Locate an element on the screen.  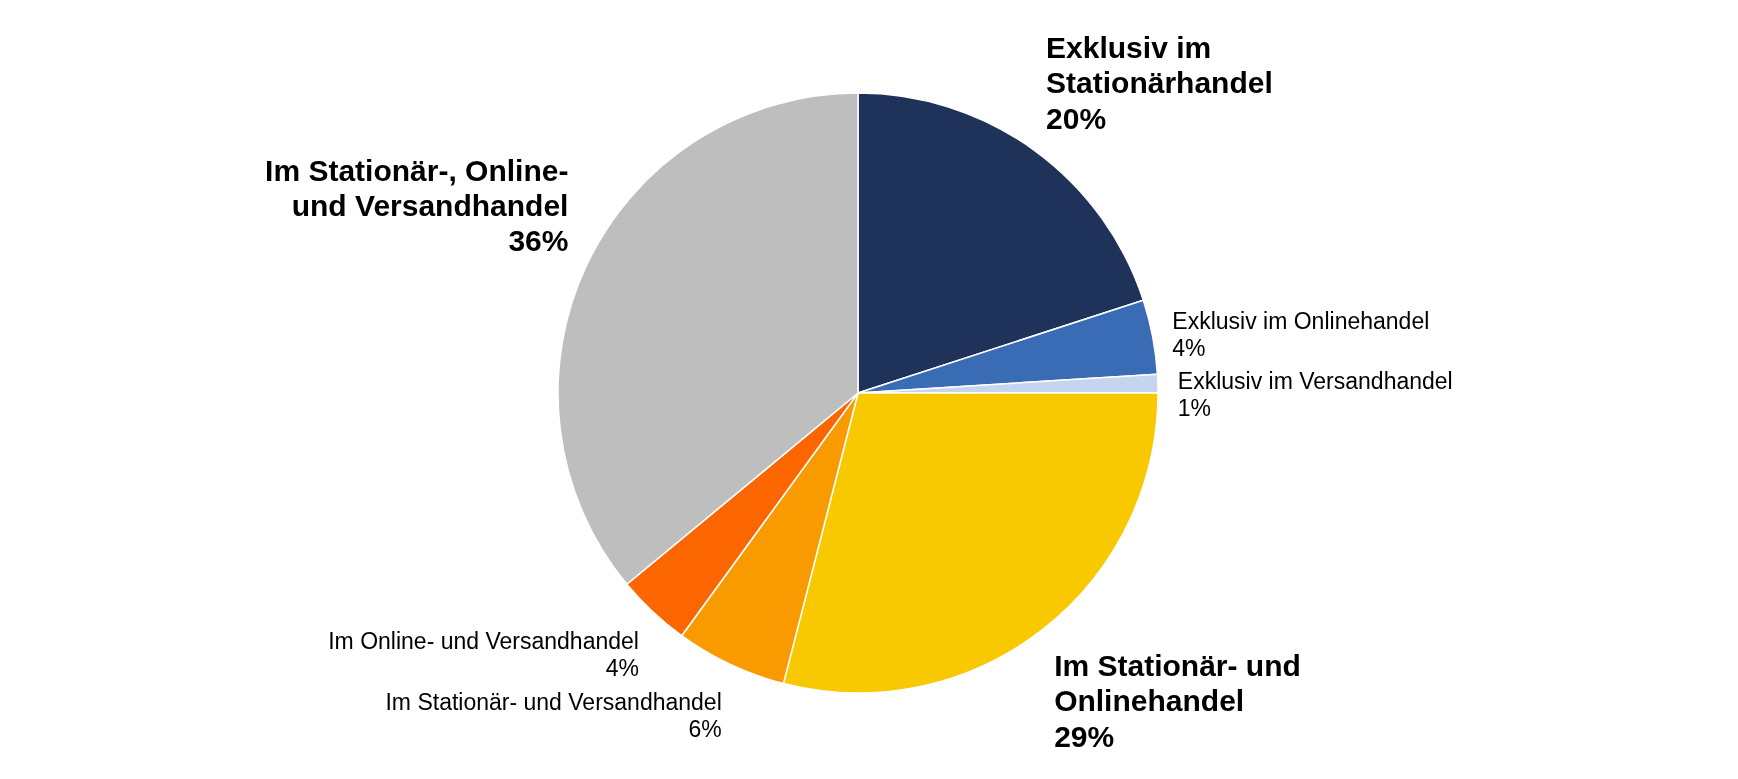
data-label: 6% is located at coordinates (705, 728).